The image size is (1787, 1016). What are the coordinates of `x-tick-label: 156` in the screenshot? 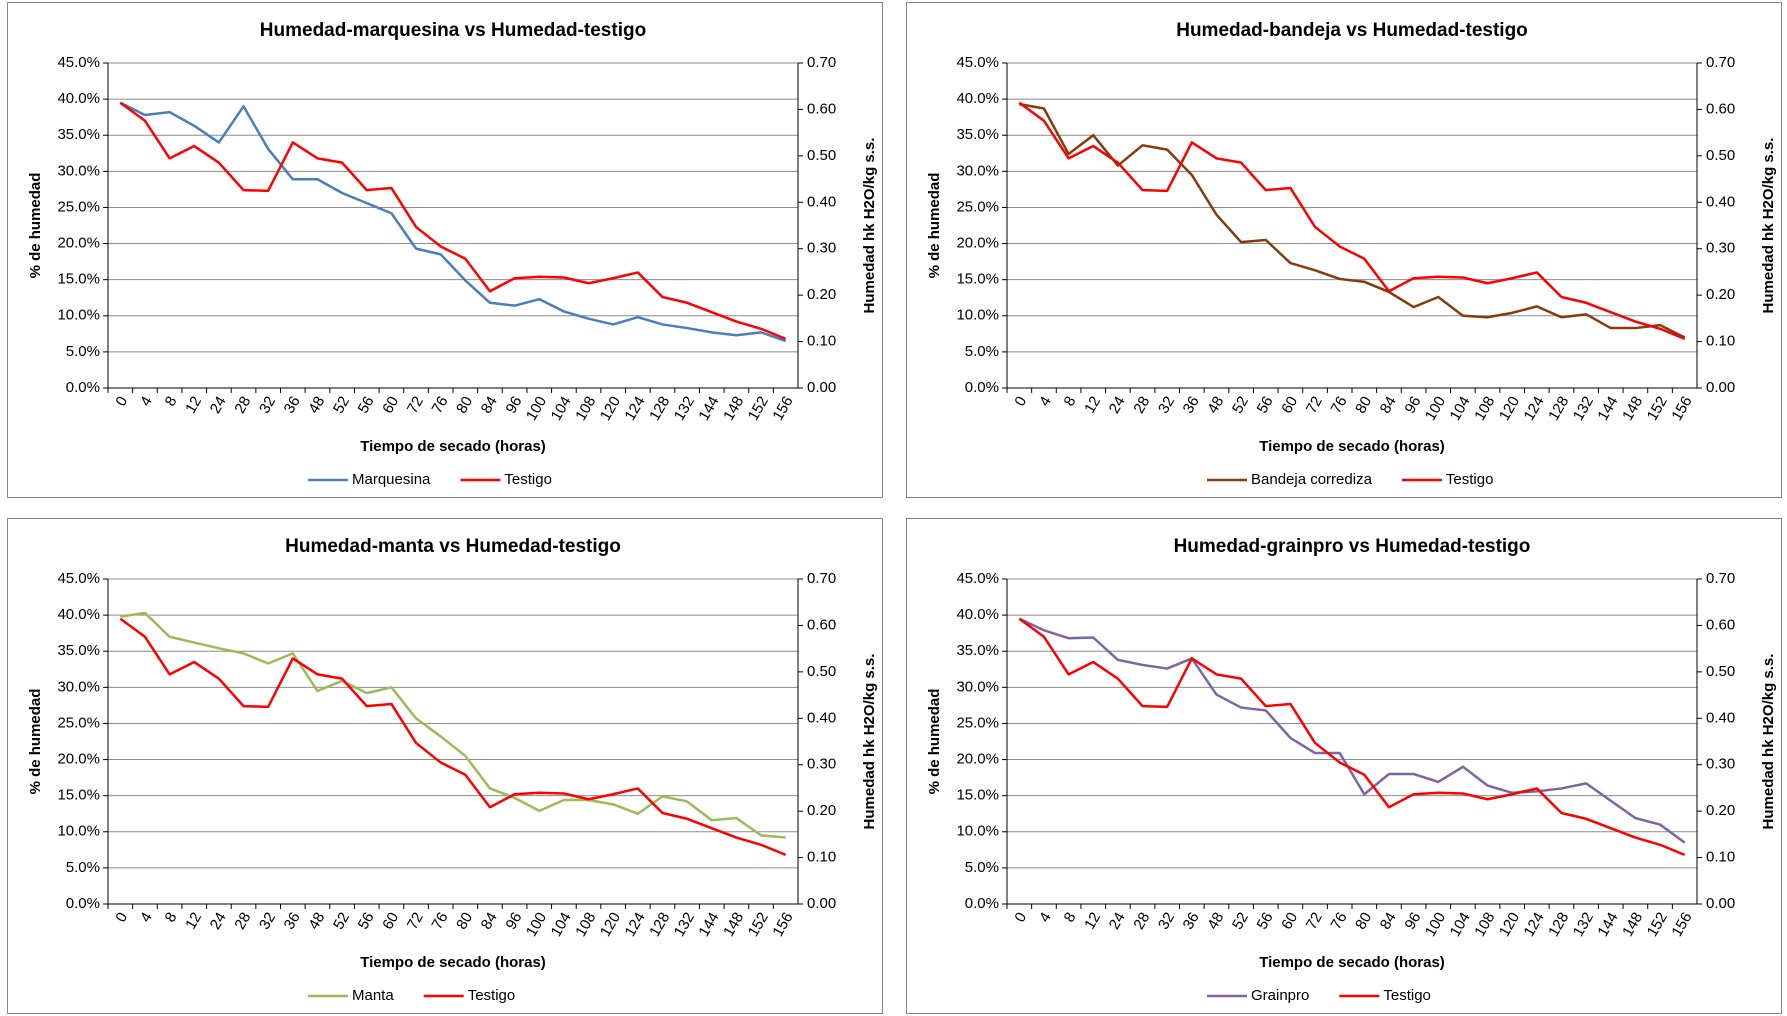 It's located at (782, 924).